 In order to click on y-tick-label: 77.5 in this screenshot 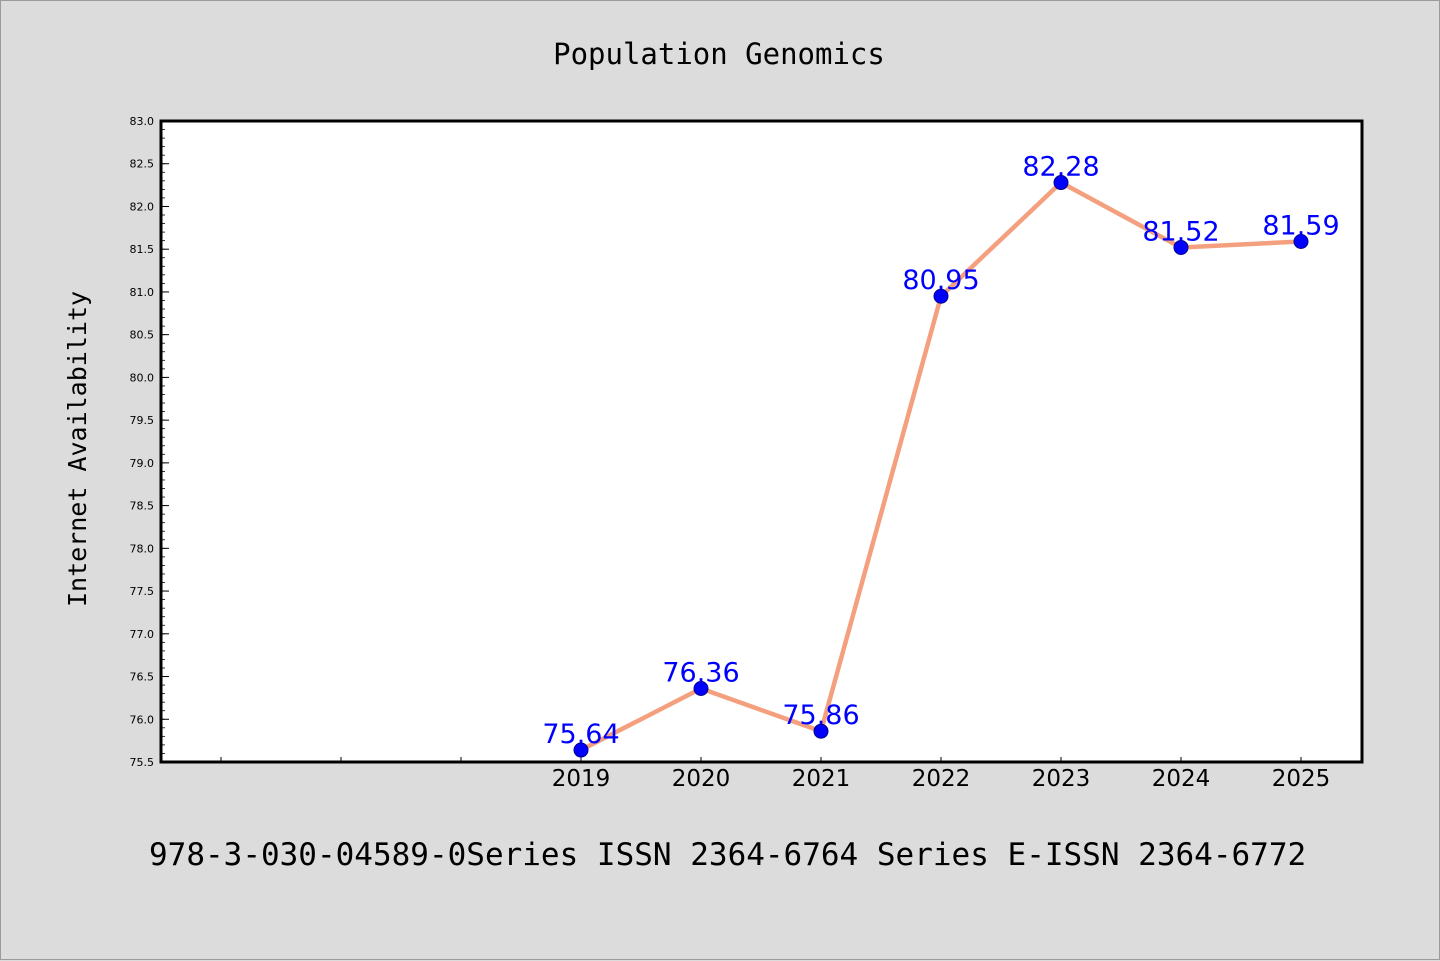, I will do `click(142, 591)`.